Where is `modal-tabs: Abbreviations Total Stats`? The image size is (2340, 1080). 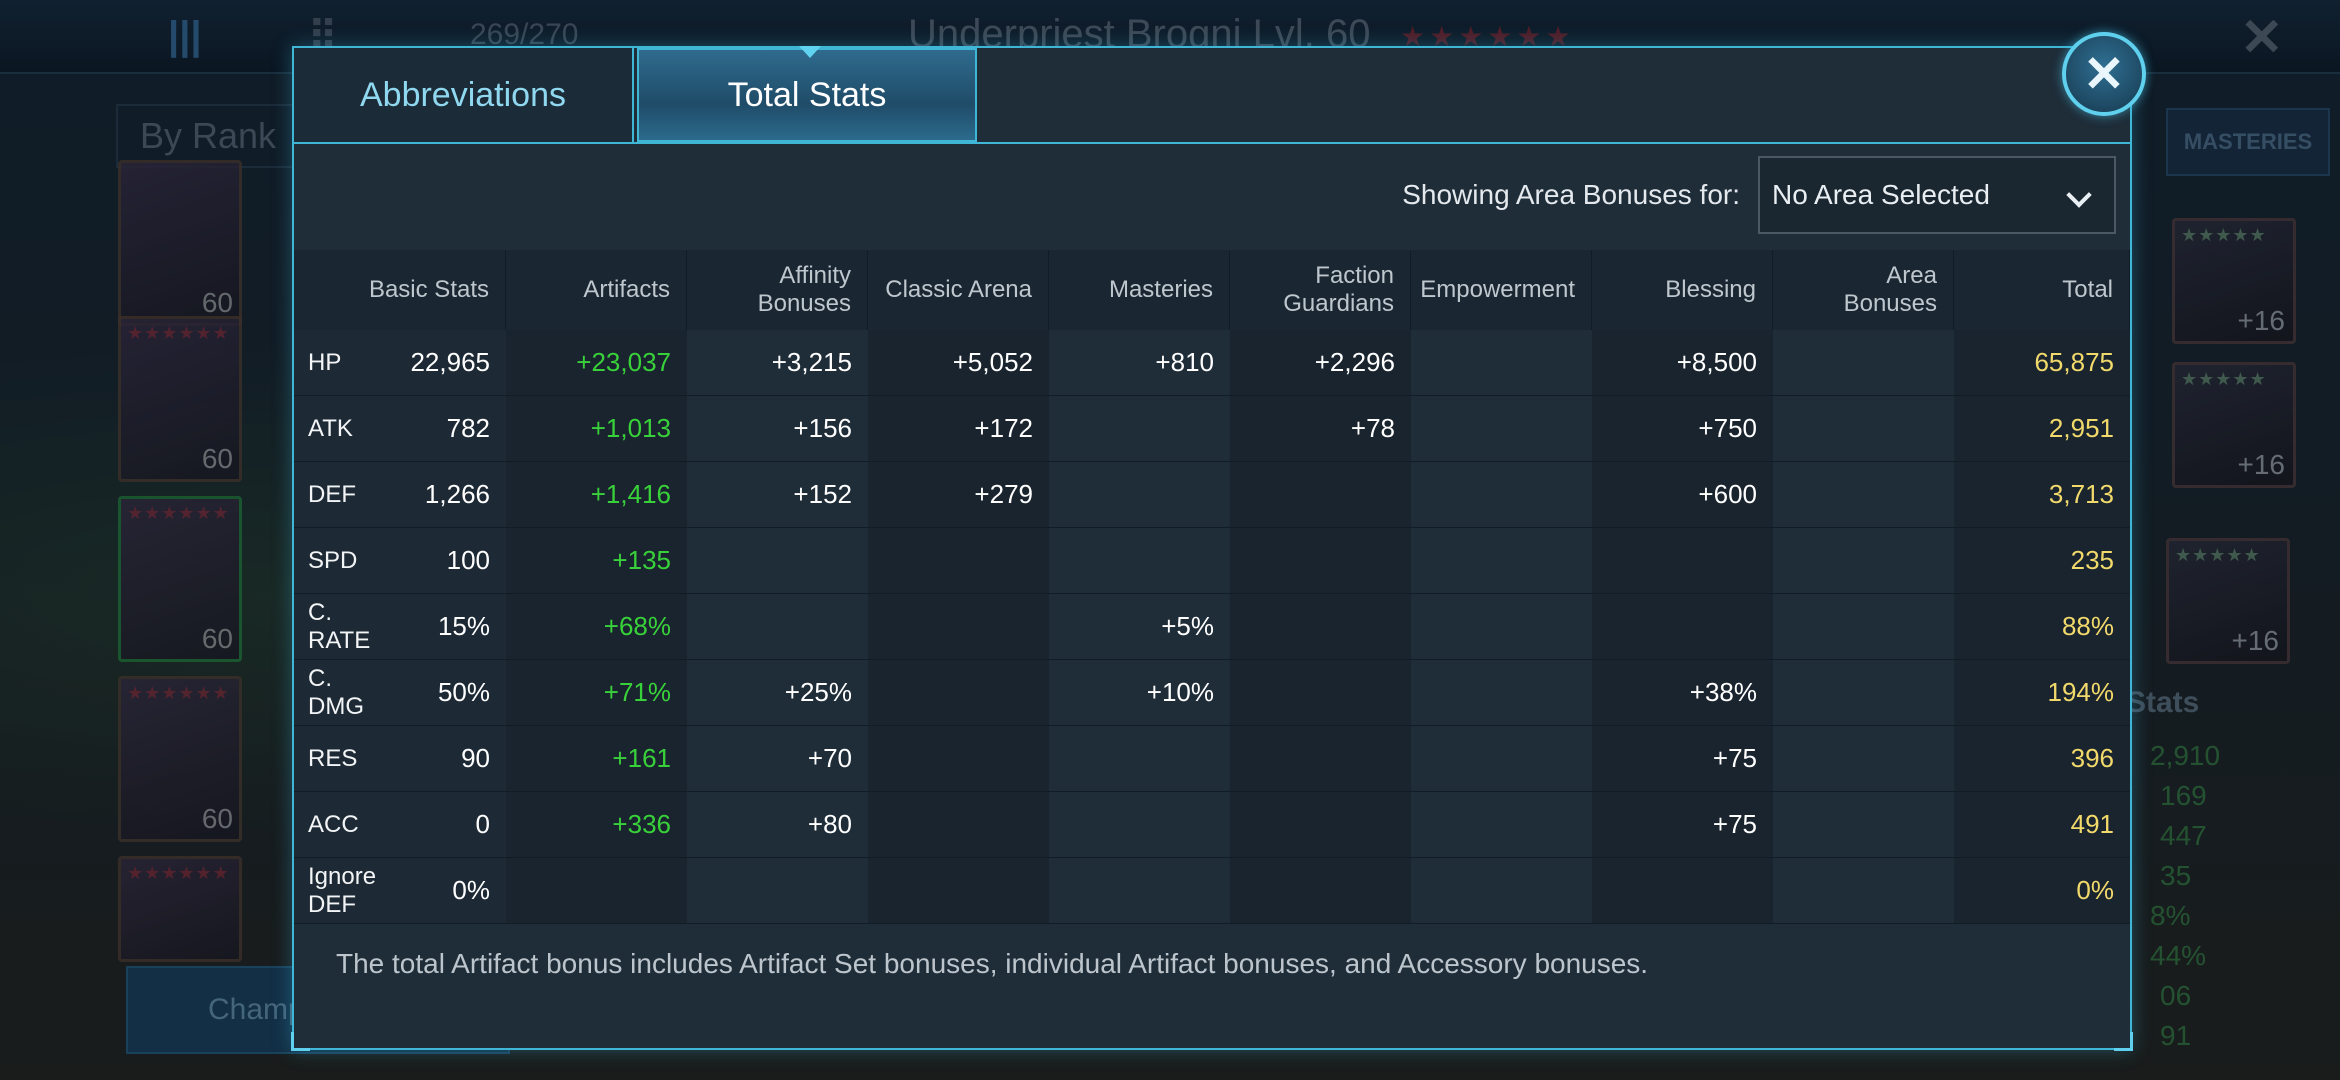 modal-tabs: Abbreviations Total Stats is located at coordinates (1212, 95).